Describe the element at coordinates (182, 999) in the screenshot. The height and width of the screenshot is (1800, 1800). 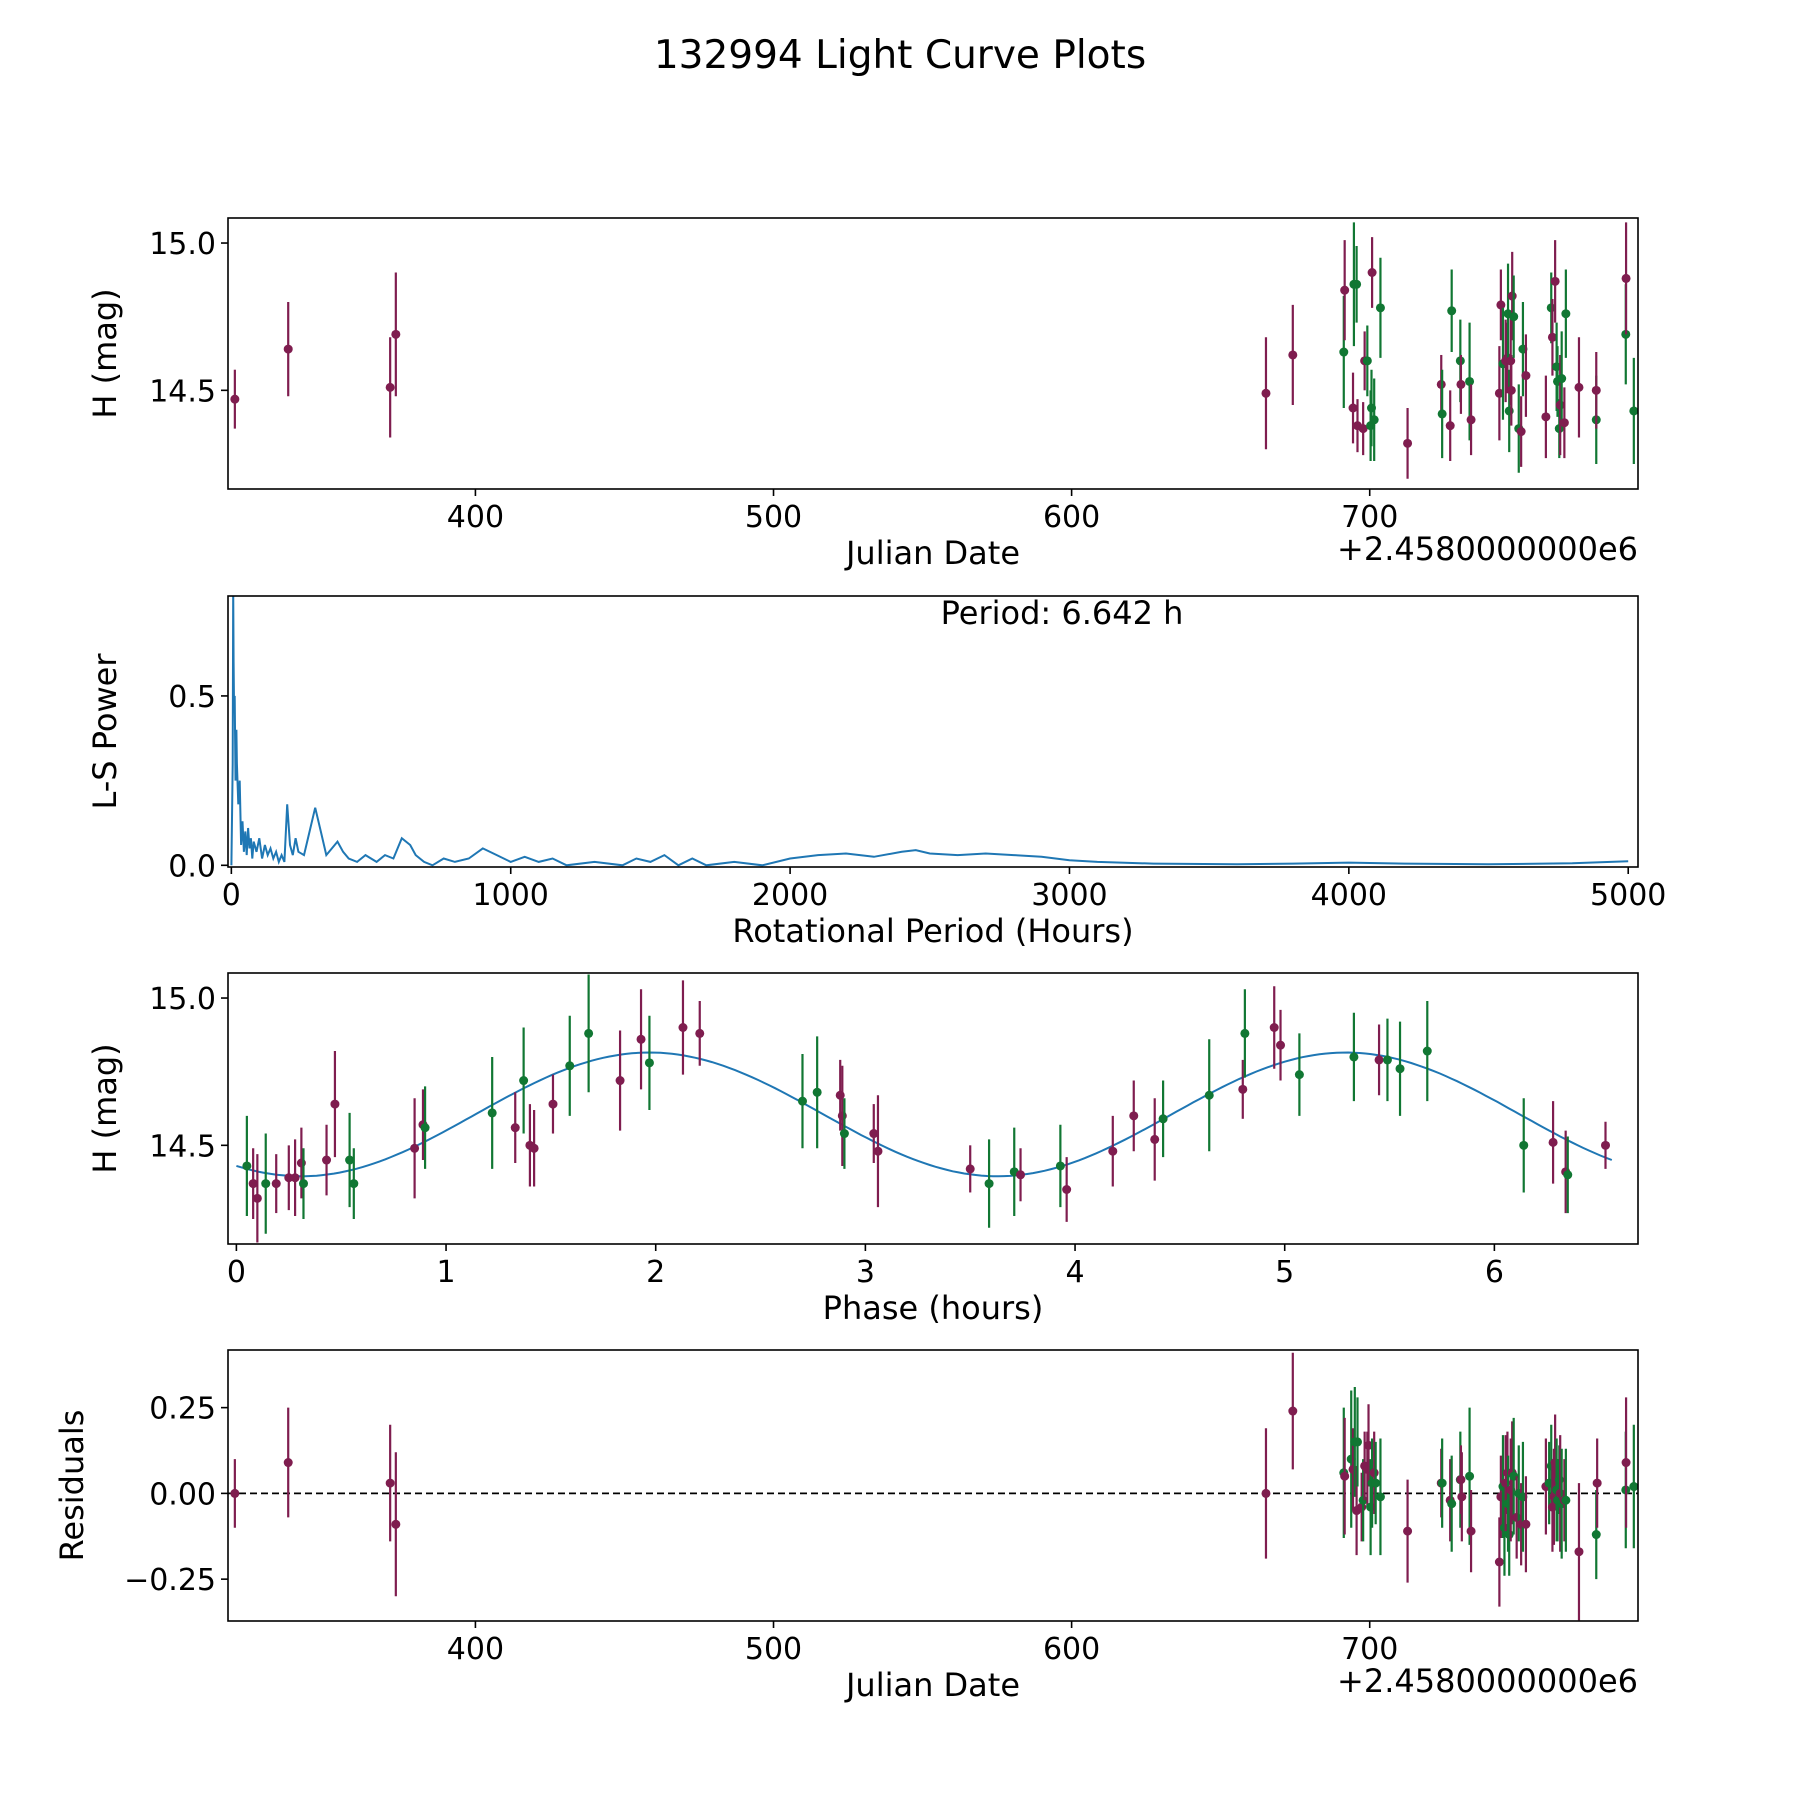
I see `y-tick-label: 15.0` at that location.